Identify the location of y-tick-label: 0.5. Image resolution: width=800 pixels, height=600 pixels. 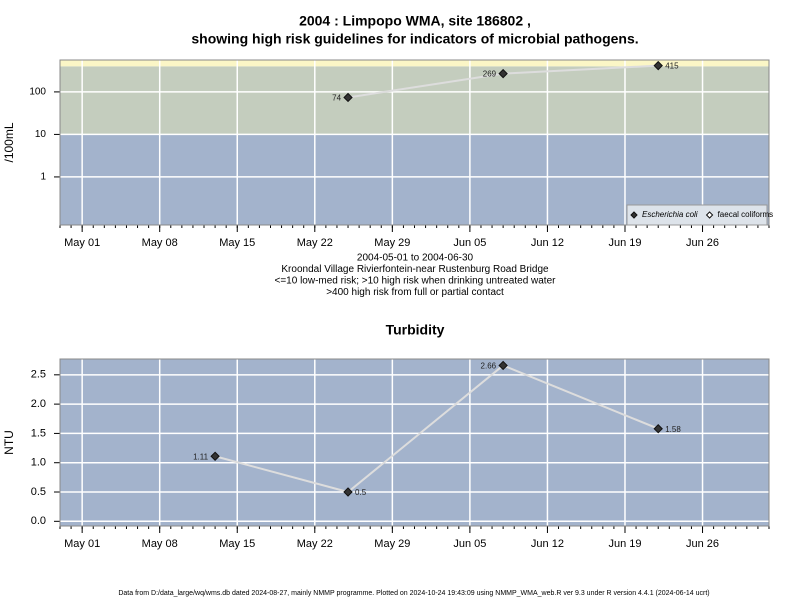
(38, 492).